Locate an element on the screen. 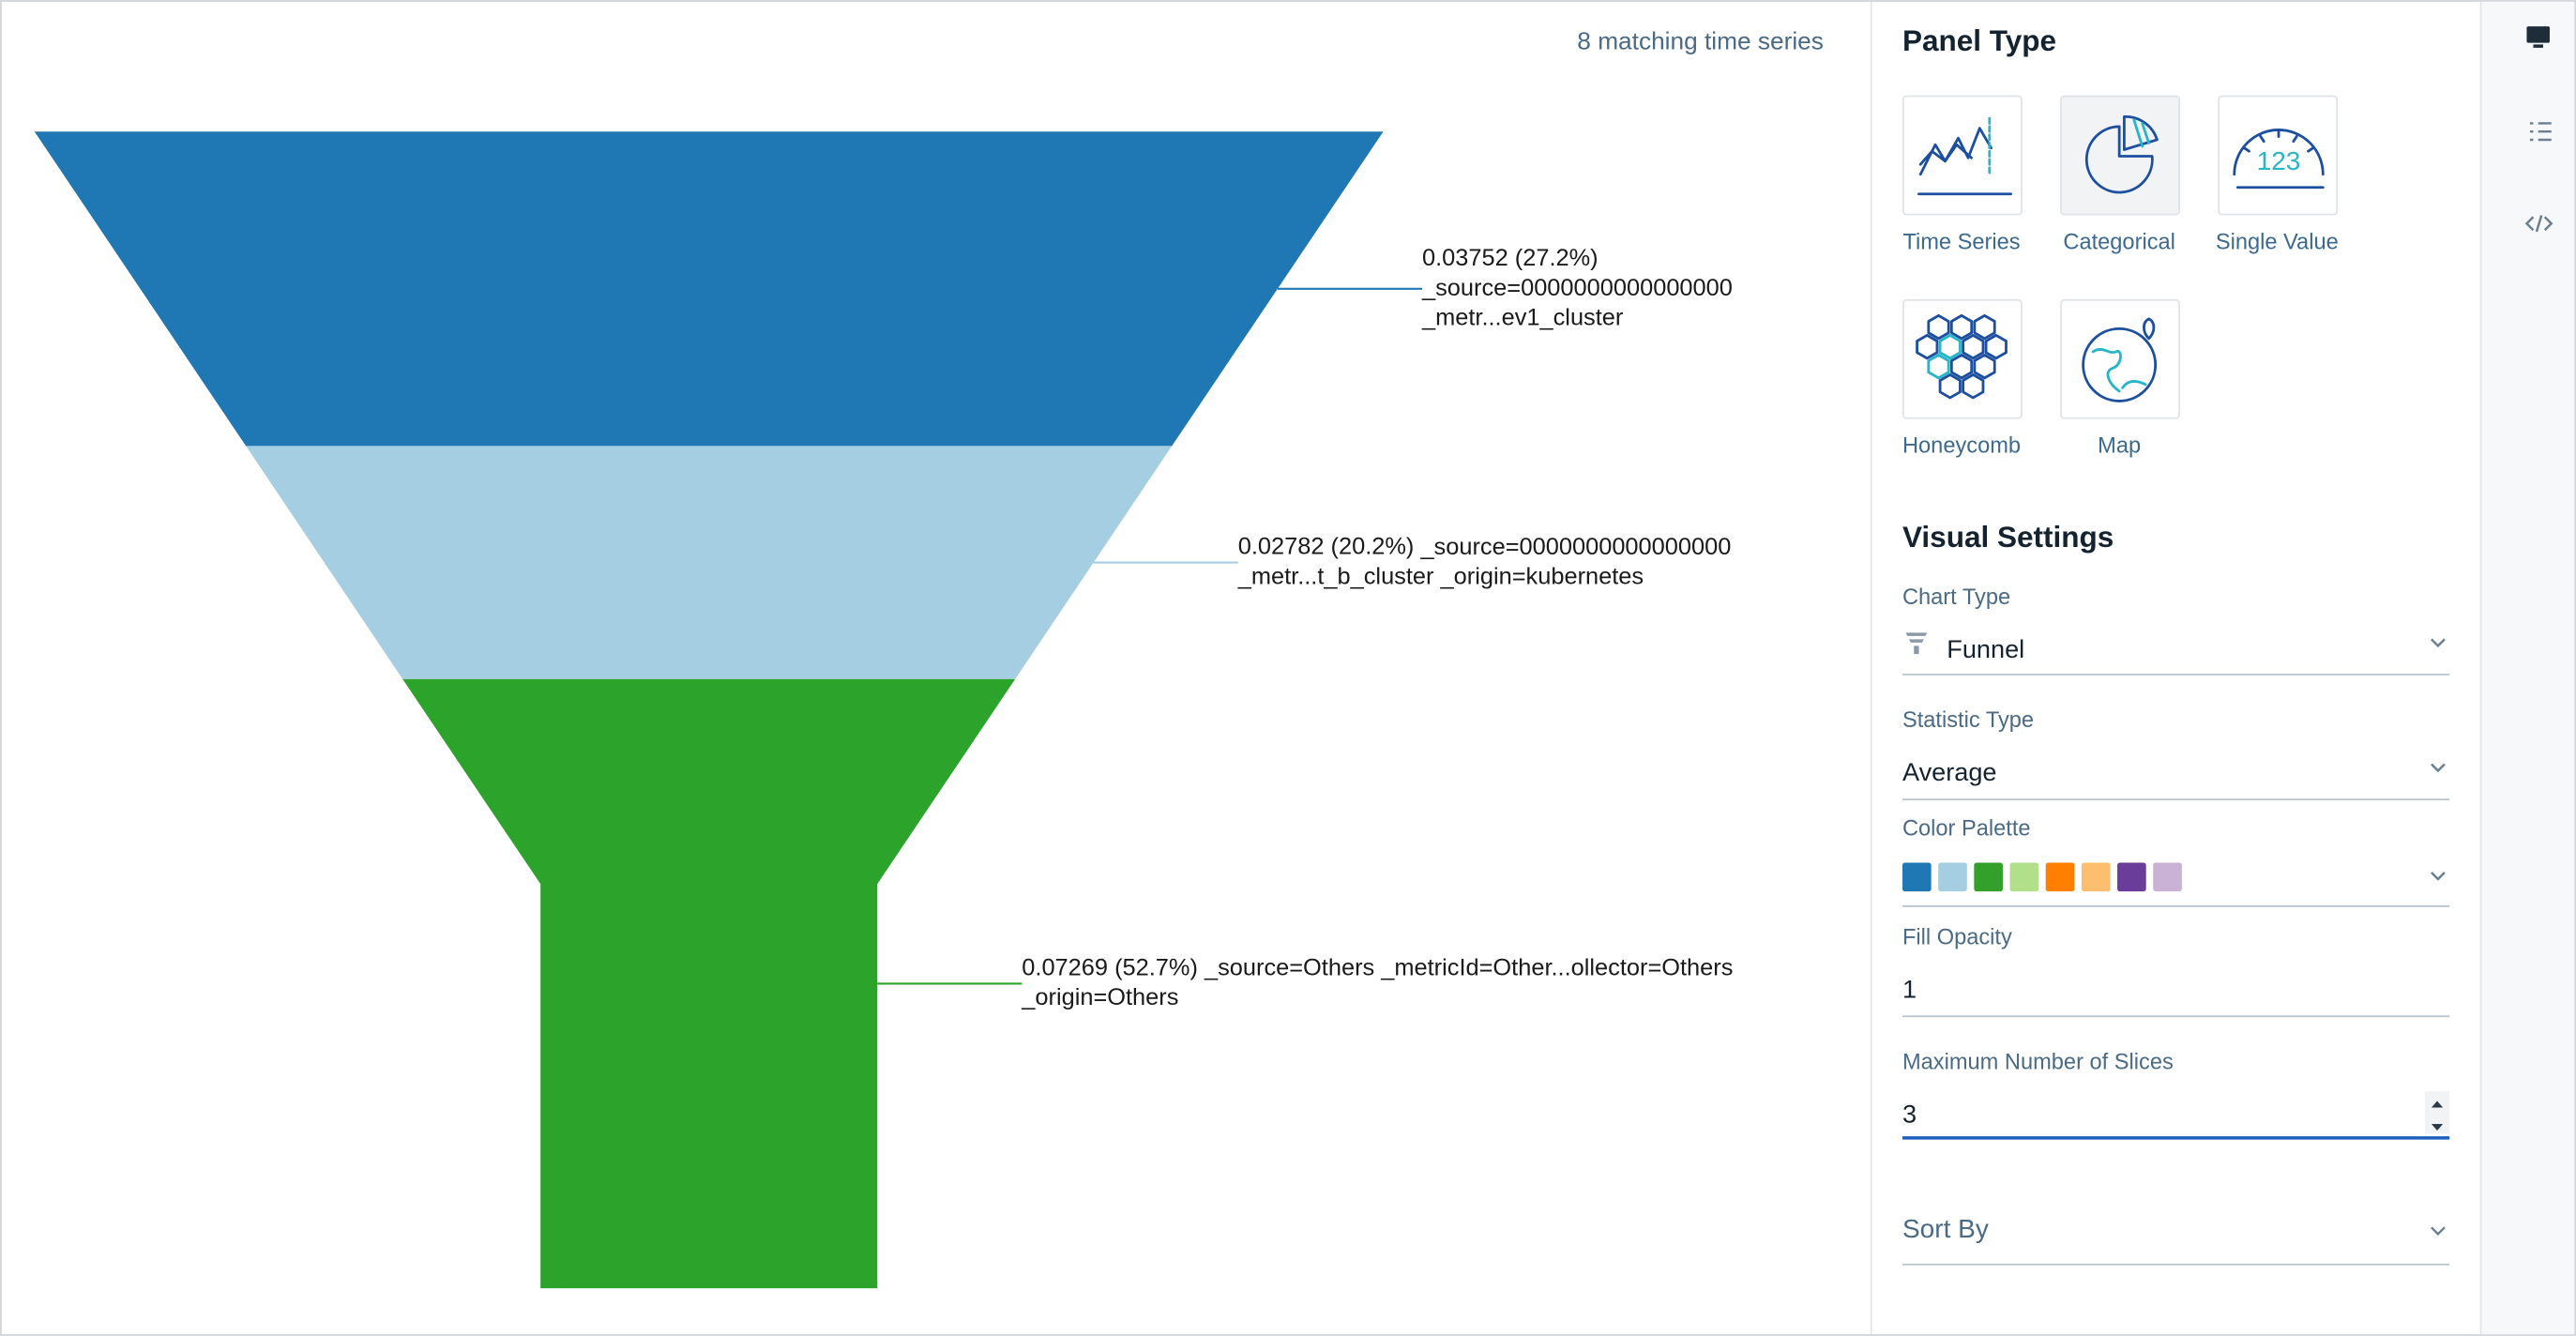 This screenshot has width=2576, height=1336. field-label: Chart Type is located at coordinates (1956, 597).